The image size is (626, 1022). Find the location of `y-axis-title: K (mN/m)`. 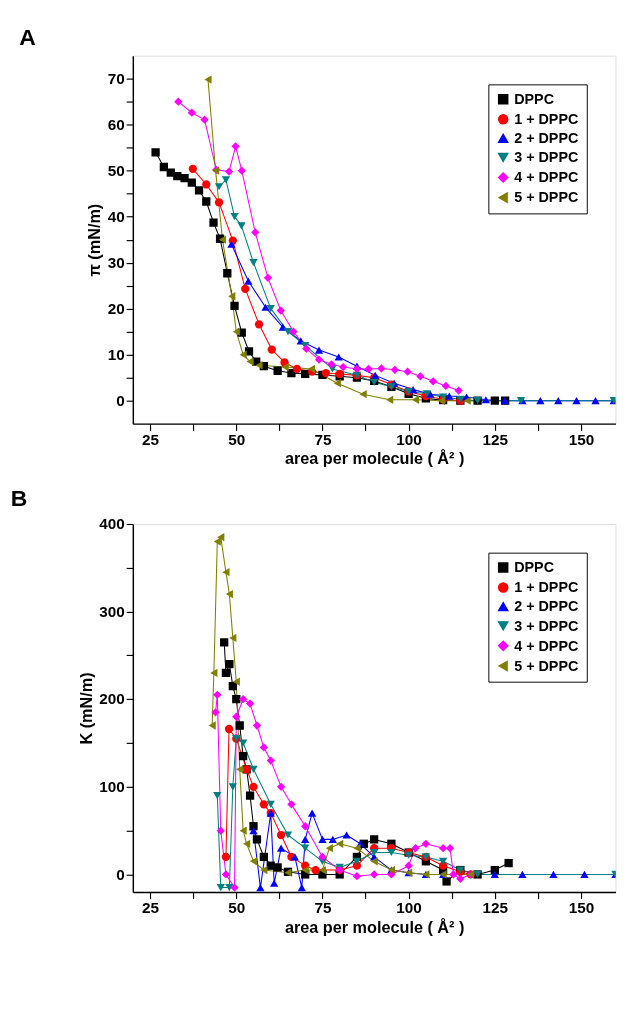

y-axis-title: K (mN/m) is located at coordinates (85, 708).